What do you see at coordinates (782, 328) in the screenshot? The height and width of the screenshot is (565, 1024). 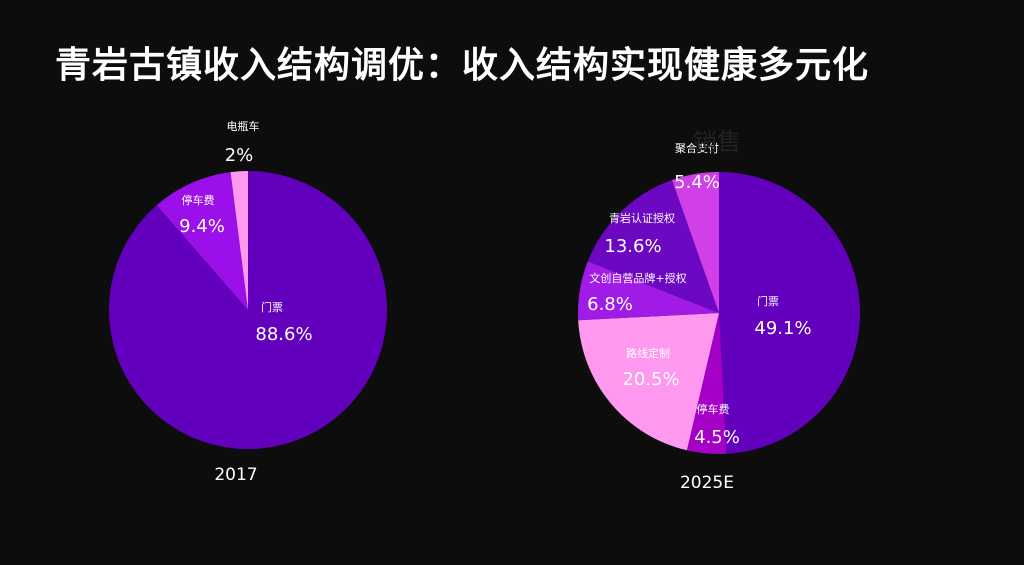 I see `slice-value-2025E-门票: 49.1%` at bounding box center [782, 328].